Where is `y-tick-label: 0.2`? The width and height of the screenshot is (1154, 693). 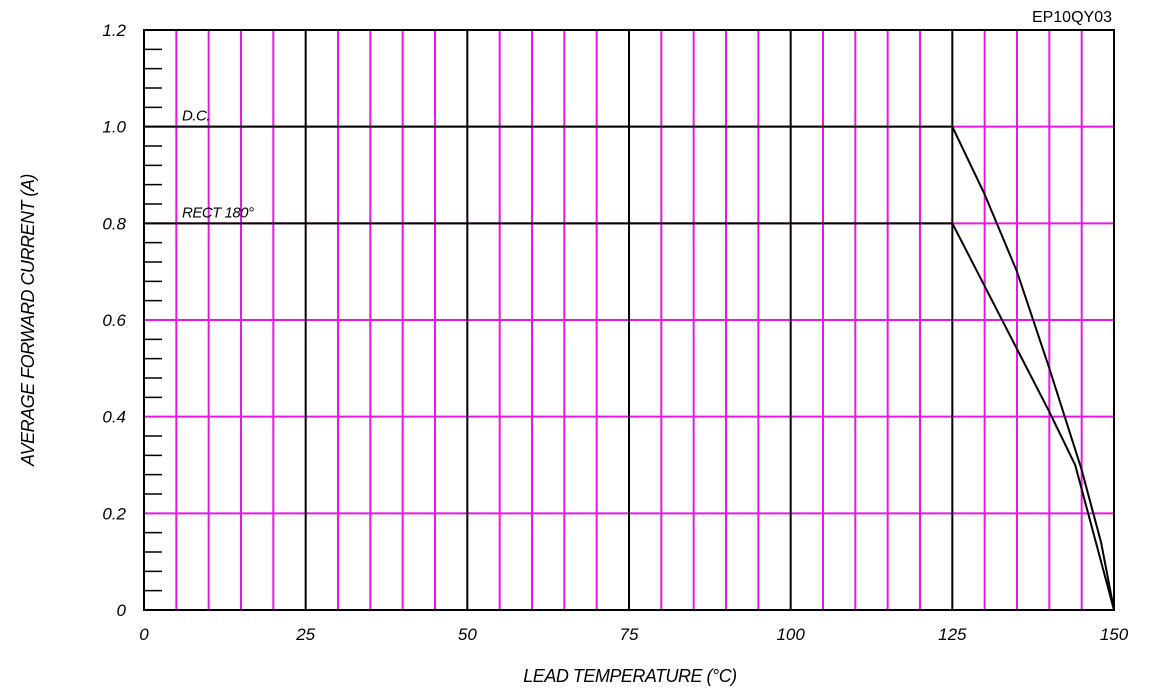
y-tick-label: 0.2 is located at coordinates (114, 513).